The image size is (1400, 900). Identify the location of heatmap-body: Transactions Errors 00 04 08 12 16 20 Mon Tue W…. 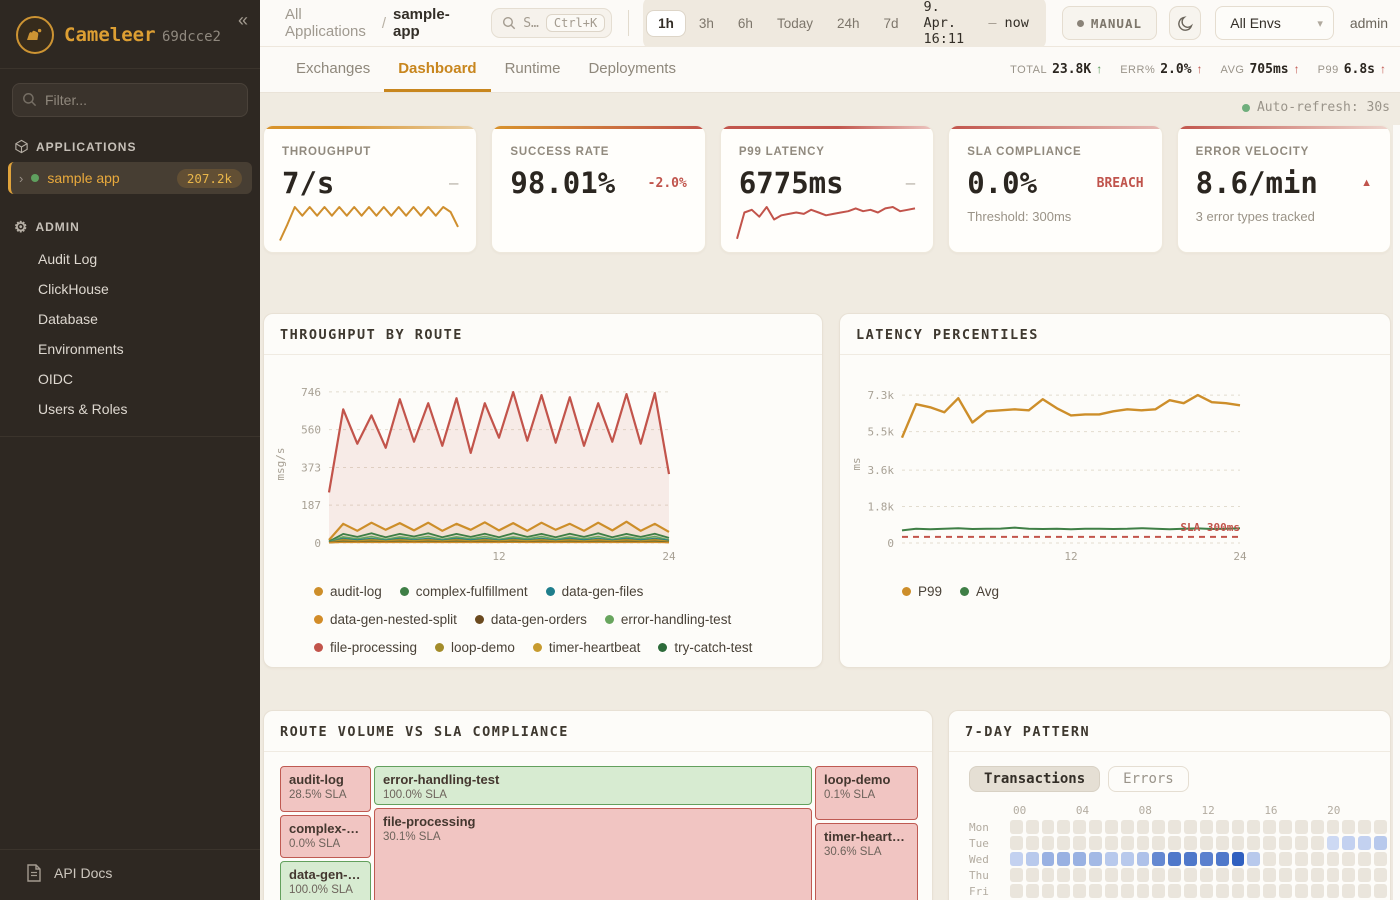
(1169, 826).